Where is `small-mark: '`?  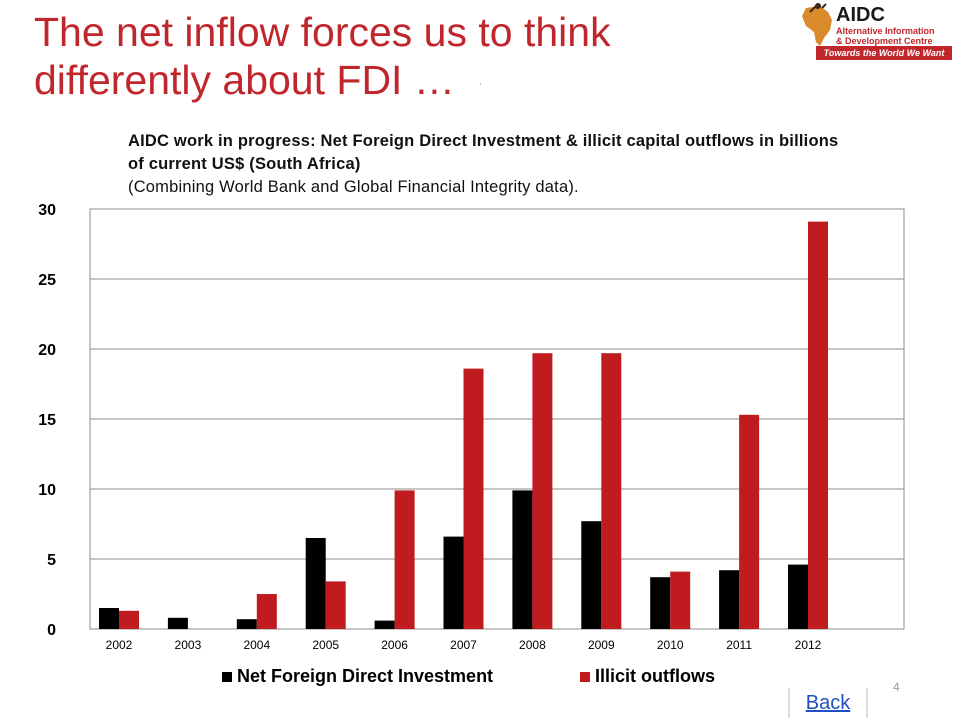 small-mark: ' is located at coordinates (481, 87).